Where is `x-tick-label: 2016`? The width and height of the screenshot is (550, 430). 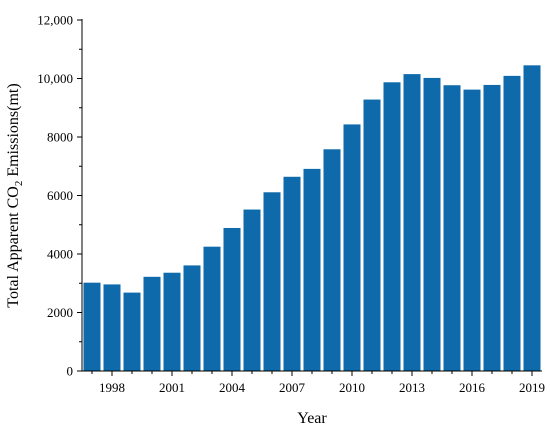
x-tick-label: 2016 is located at coordinates (472, 387).